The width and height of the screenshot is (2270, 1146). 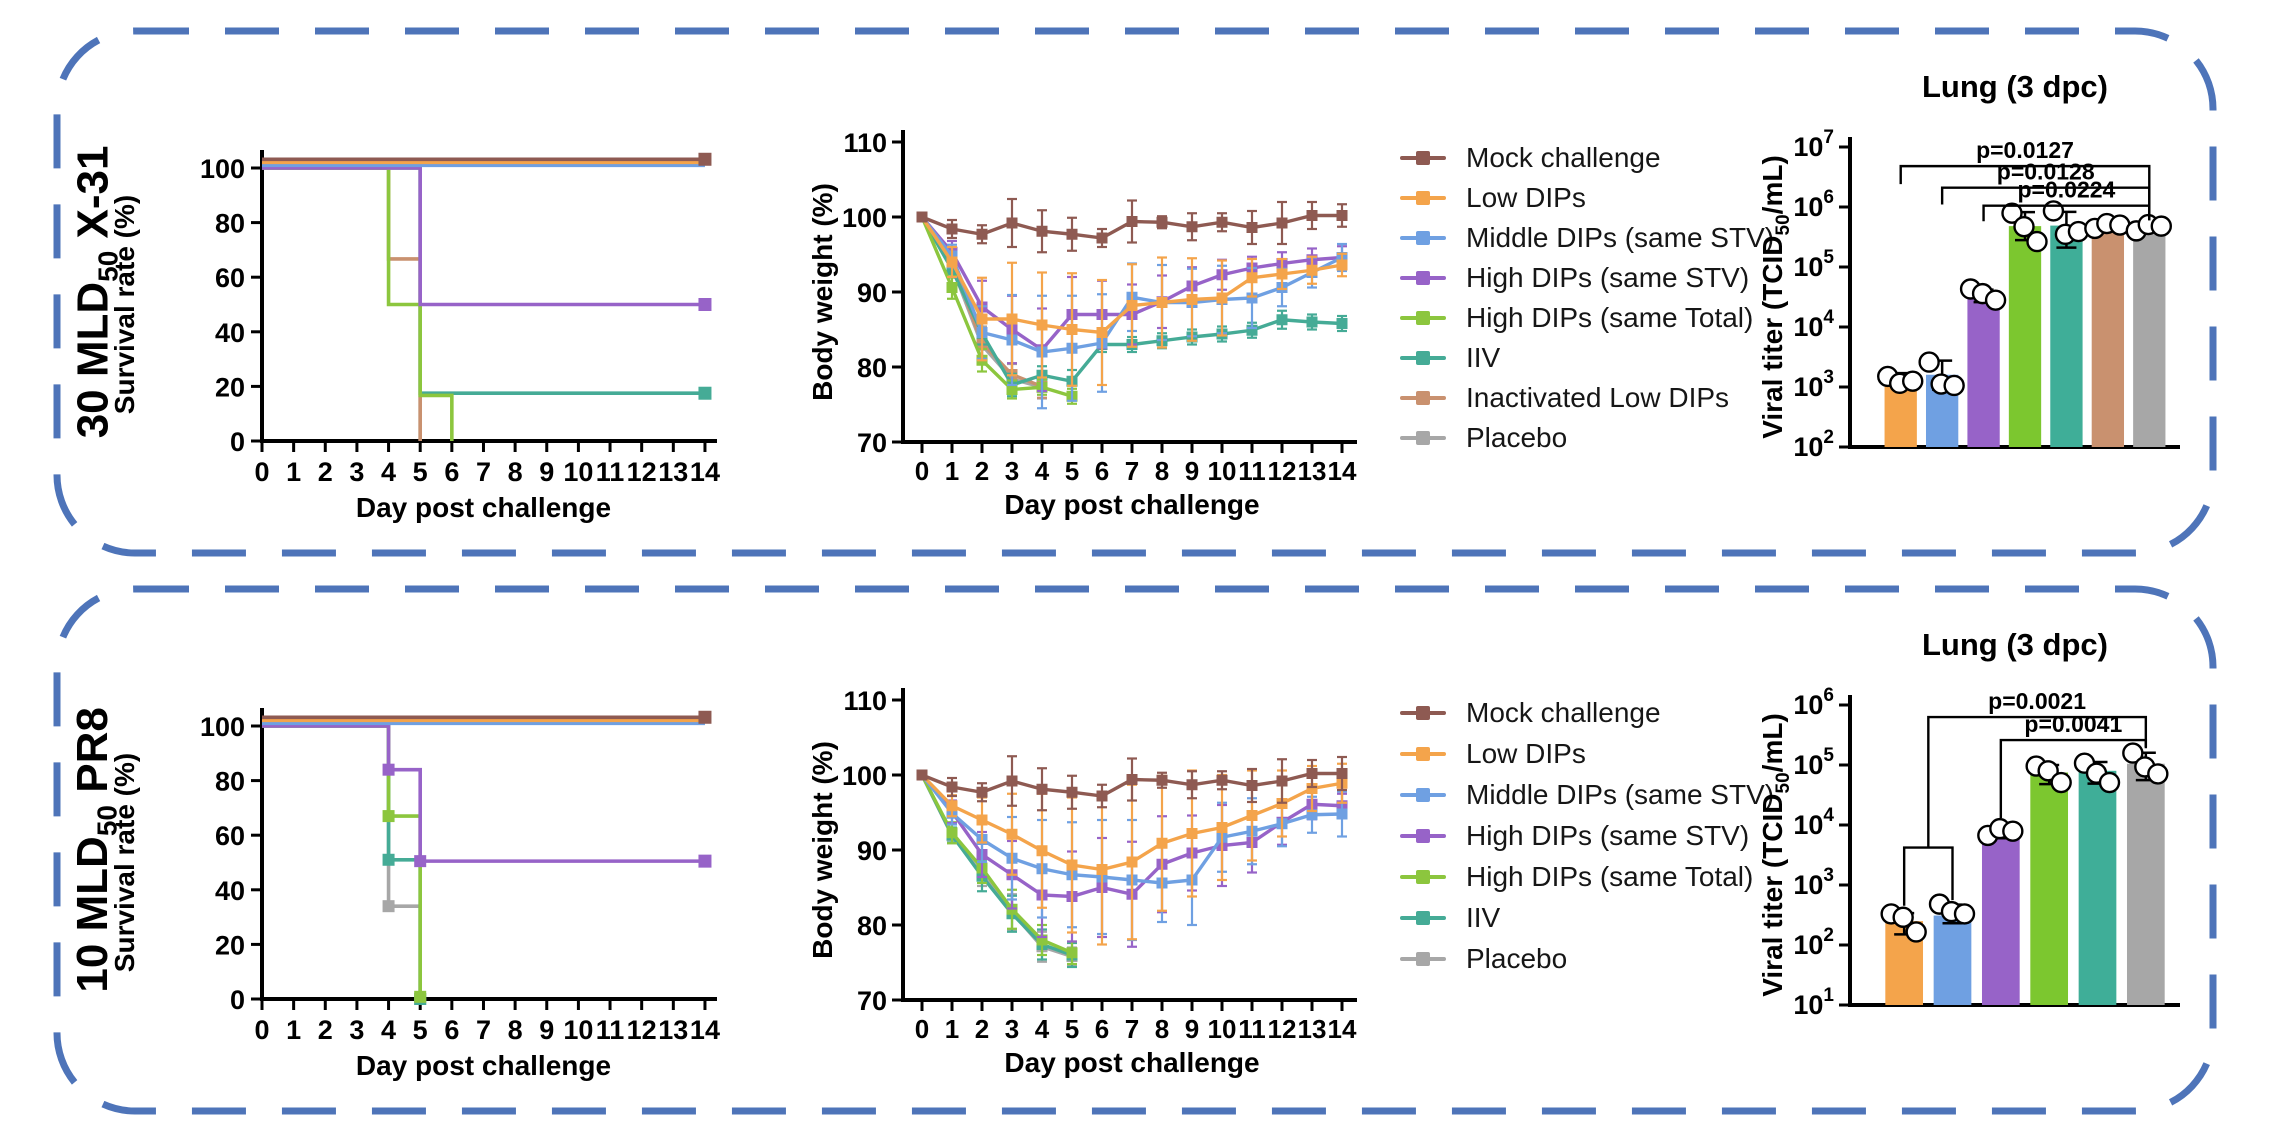 What do you see at coordinates (1598, 397) in the screenshot?
I see `legend-label: Inactivated Low DIPs` at bounding box center [1598, 397].